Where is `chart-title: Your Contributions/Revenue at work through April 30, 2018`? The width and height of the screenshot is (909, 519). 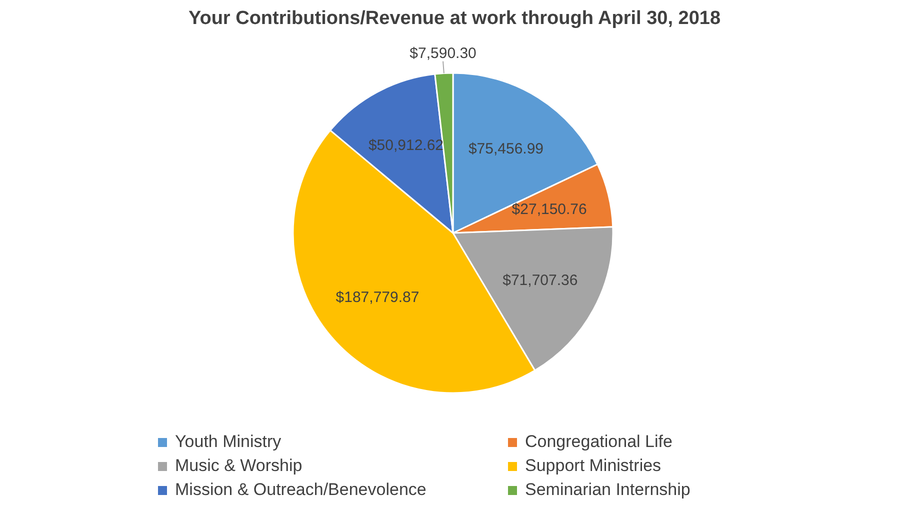 chart-title: Your Contributions/Revenue at work through April 30, 2018 is located at coordinates (454, 19).